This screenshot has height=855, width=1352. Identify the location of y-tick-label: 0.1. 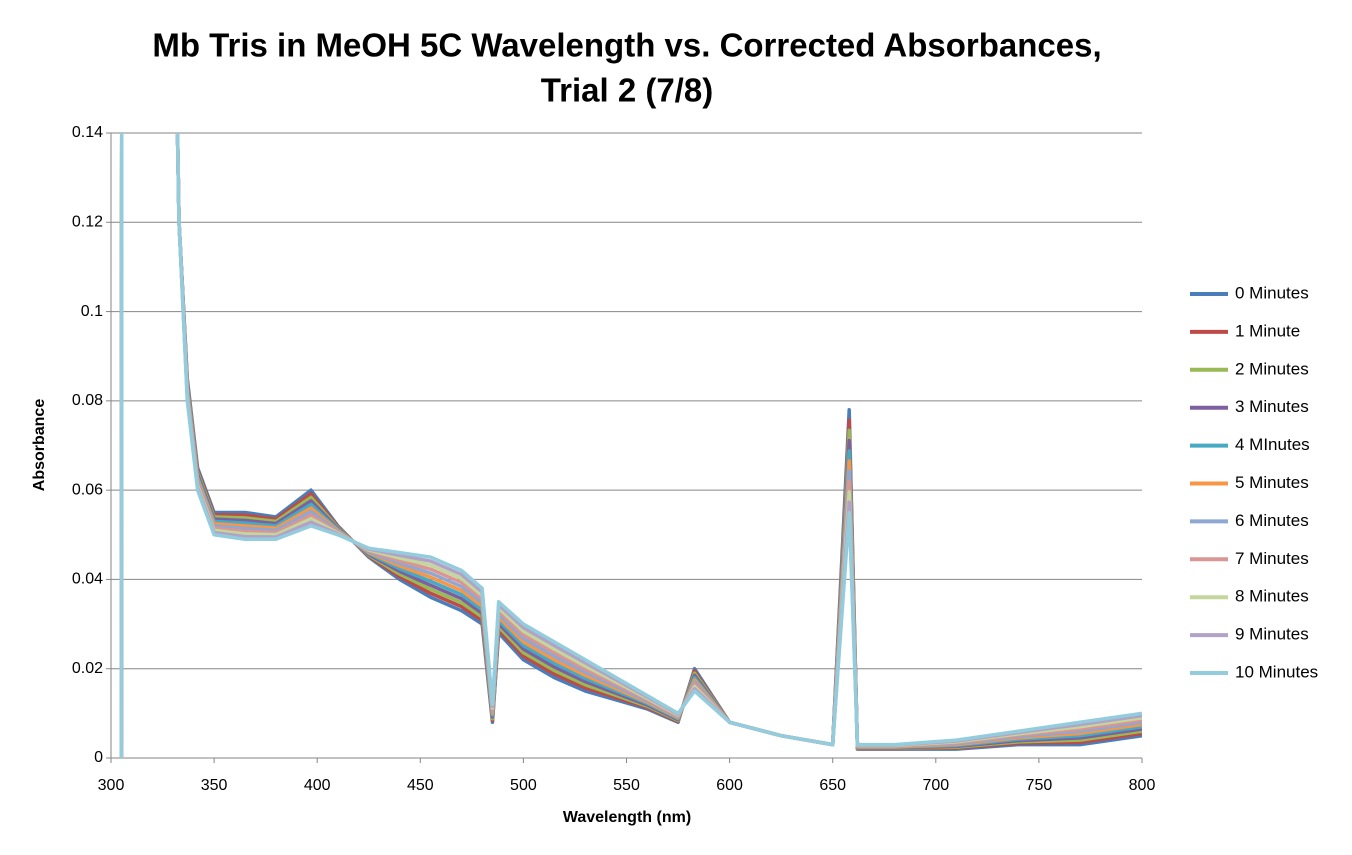
(92, 311).